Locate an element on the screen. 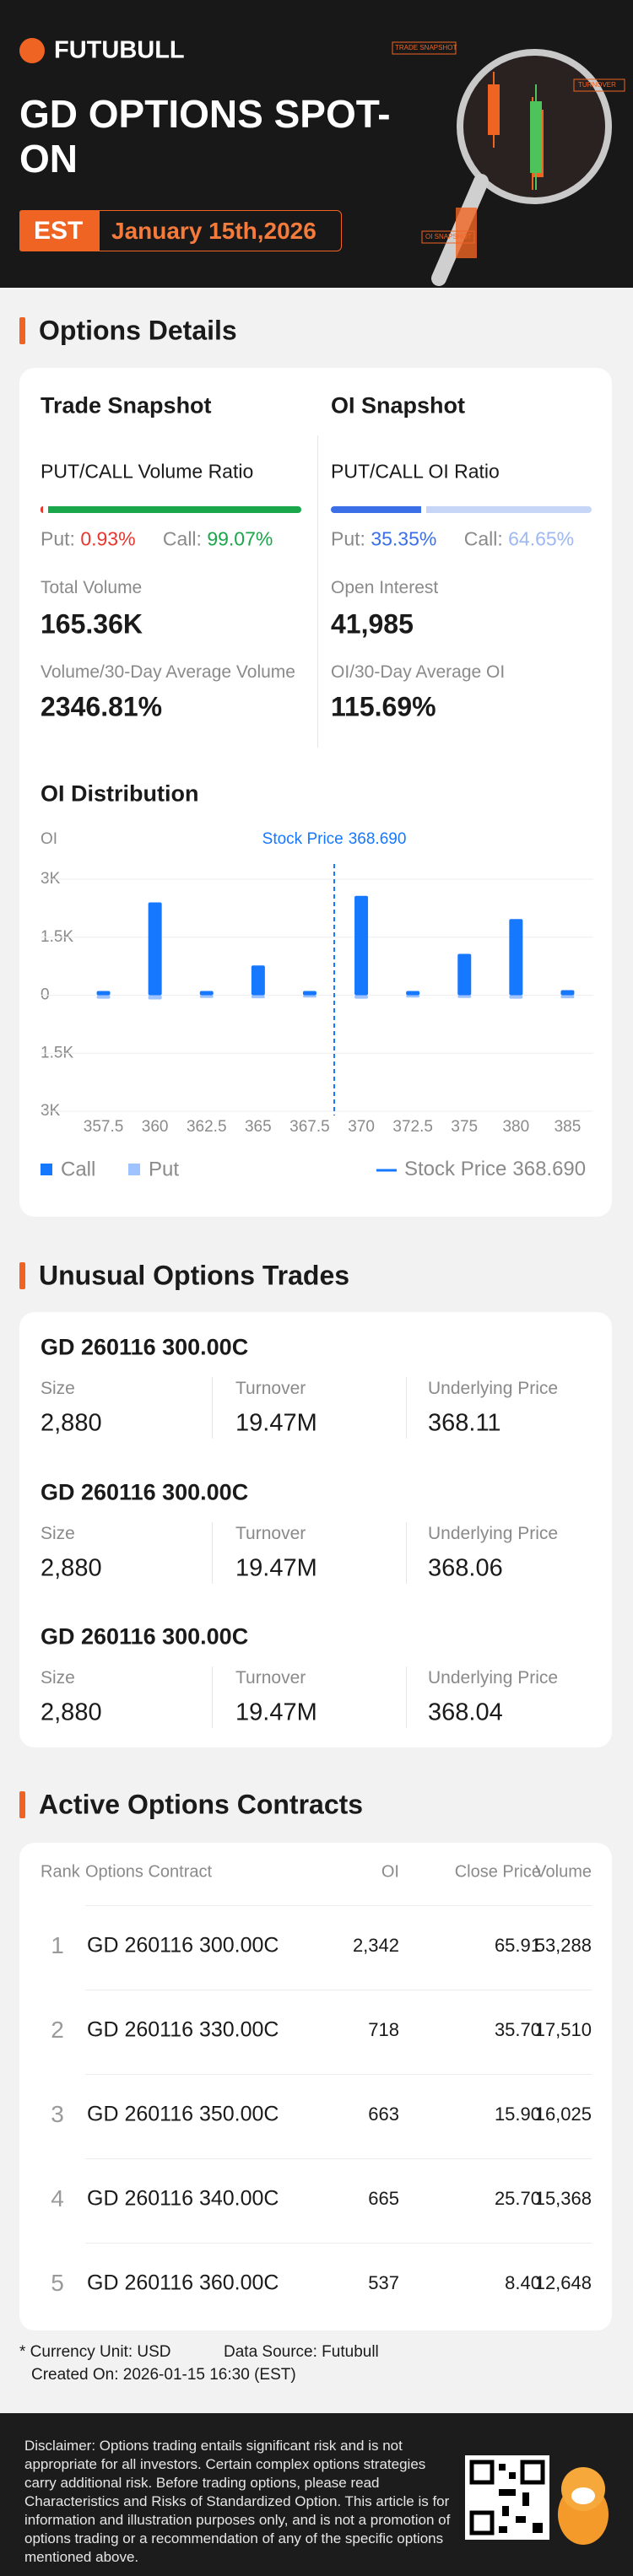 This screenshot has width=633, height=2576. footnote: * Currency Unit: USD is located at coordinates (95, 2352).